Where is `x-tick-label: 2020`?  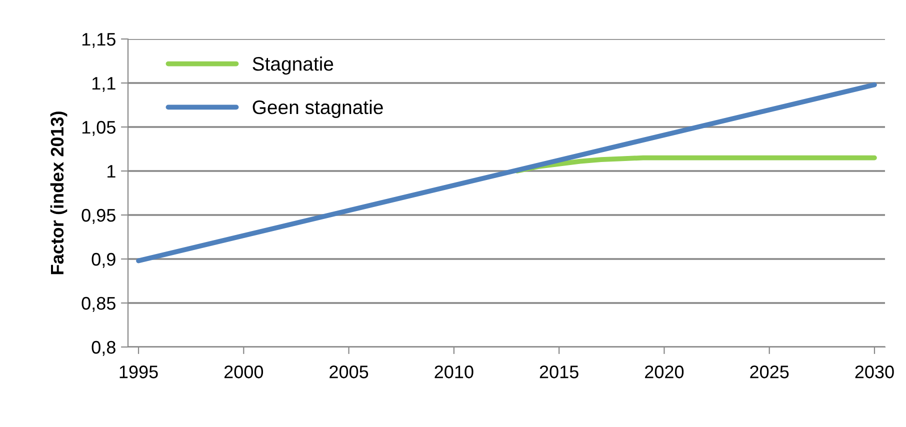 x-tick-label: 2020 is located at coordinates (664, 372).